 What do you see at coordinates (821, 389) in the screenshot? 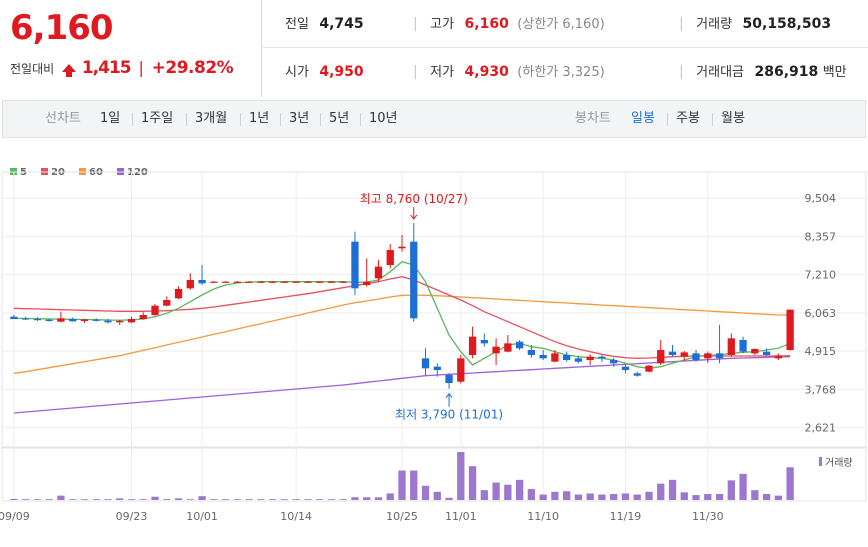
I see `y-tick-label: 3,768` at bounding box center [821, 389].